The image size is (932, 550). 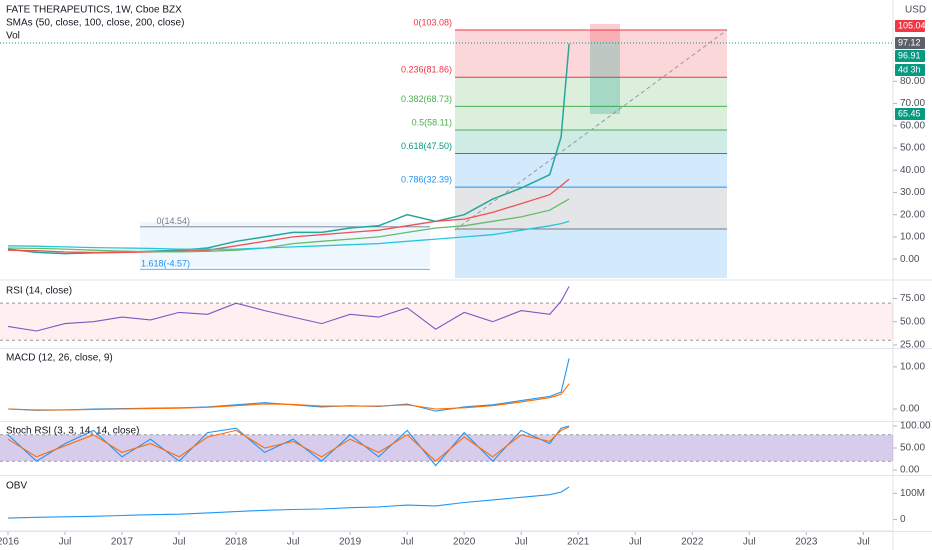 I want to click on price-tick-label: 80.00, so click(x=912, y=81).